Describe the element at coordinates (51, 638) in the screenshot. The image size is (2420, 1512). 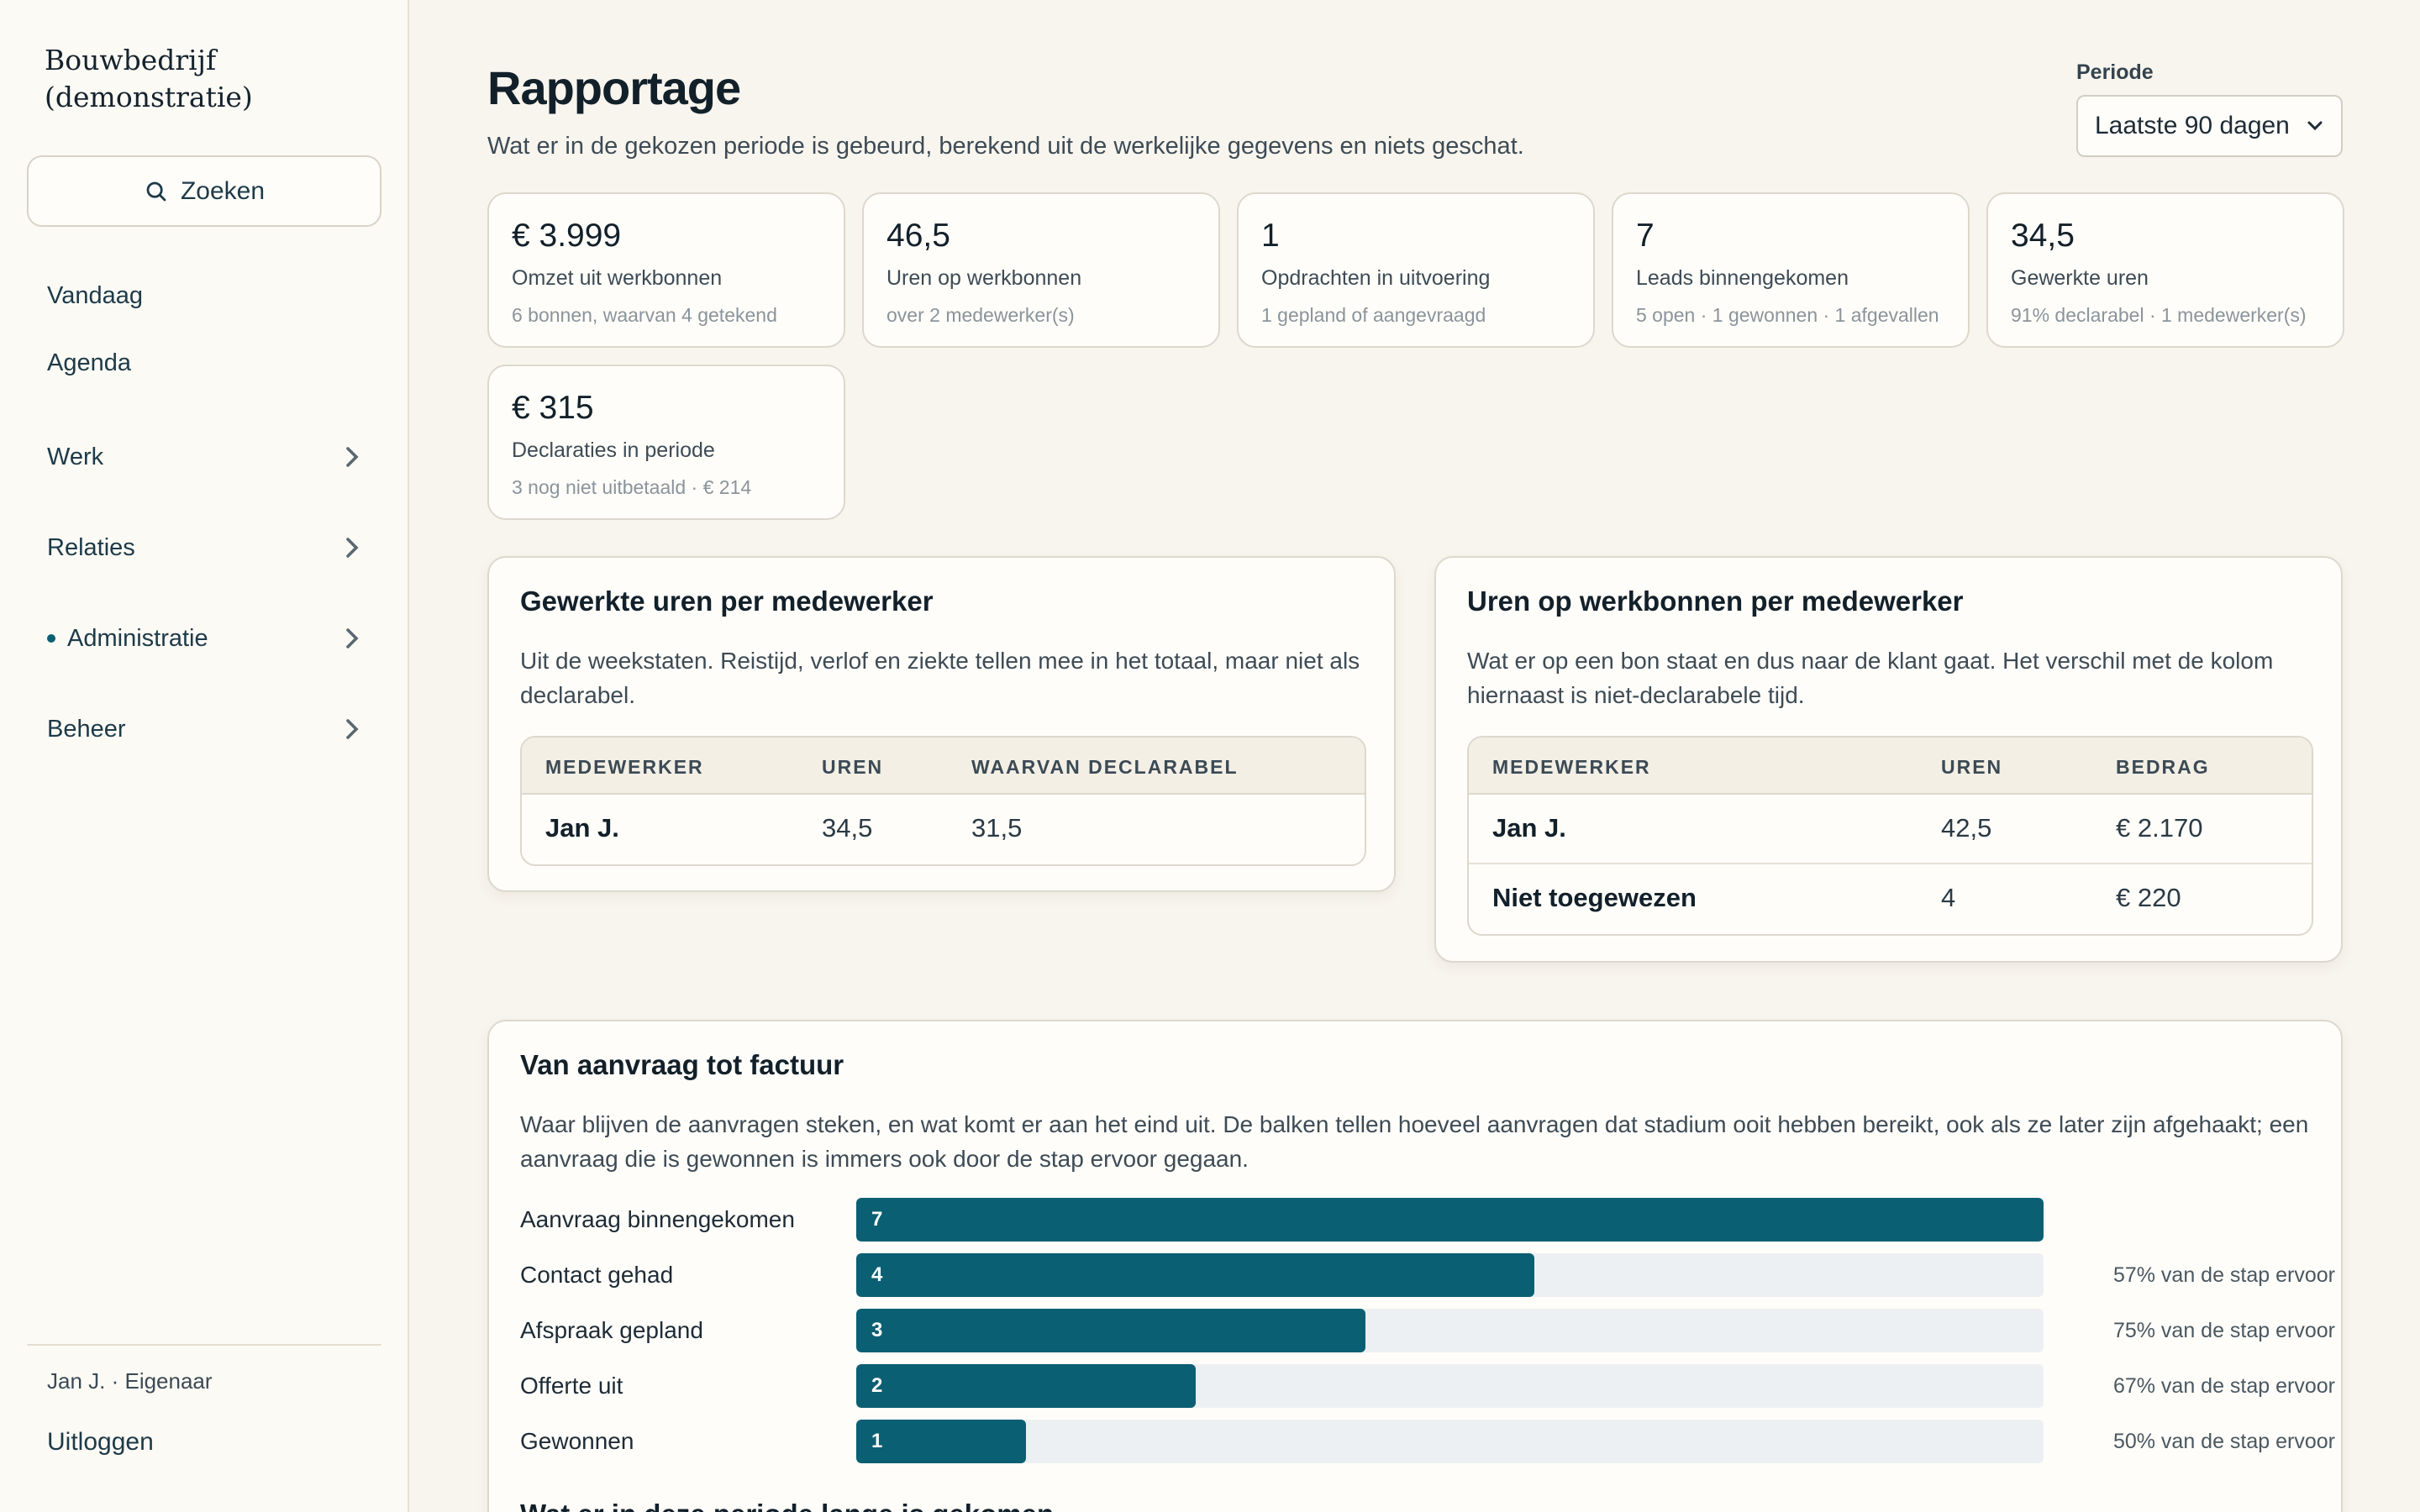
I see `active-dot-icon` at that location.